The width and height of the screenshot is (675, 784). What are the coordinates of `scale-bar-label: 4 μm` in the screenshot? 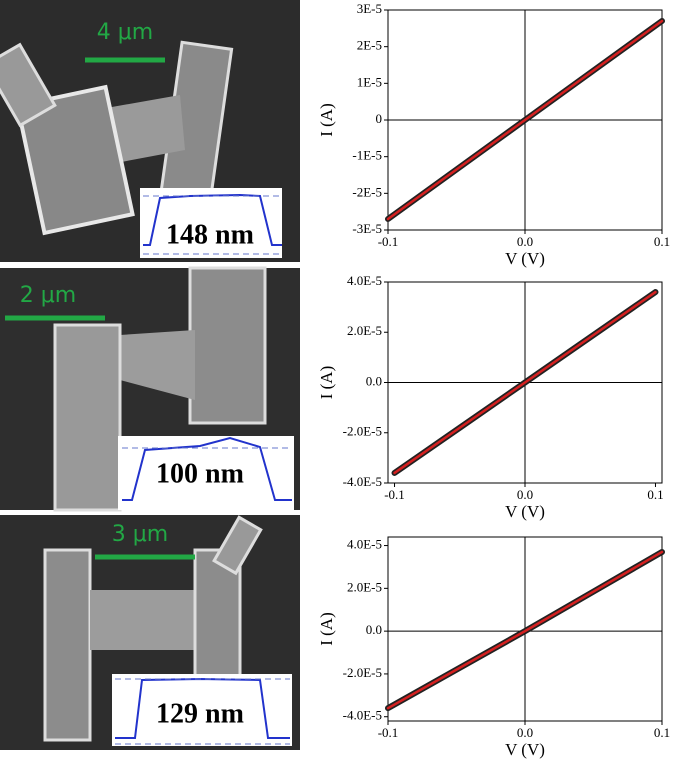 It's located at (125, 32).